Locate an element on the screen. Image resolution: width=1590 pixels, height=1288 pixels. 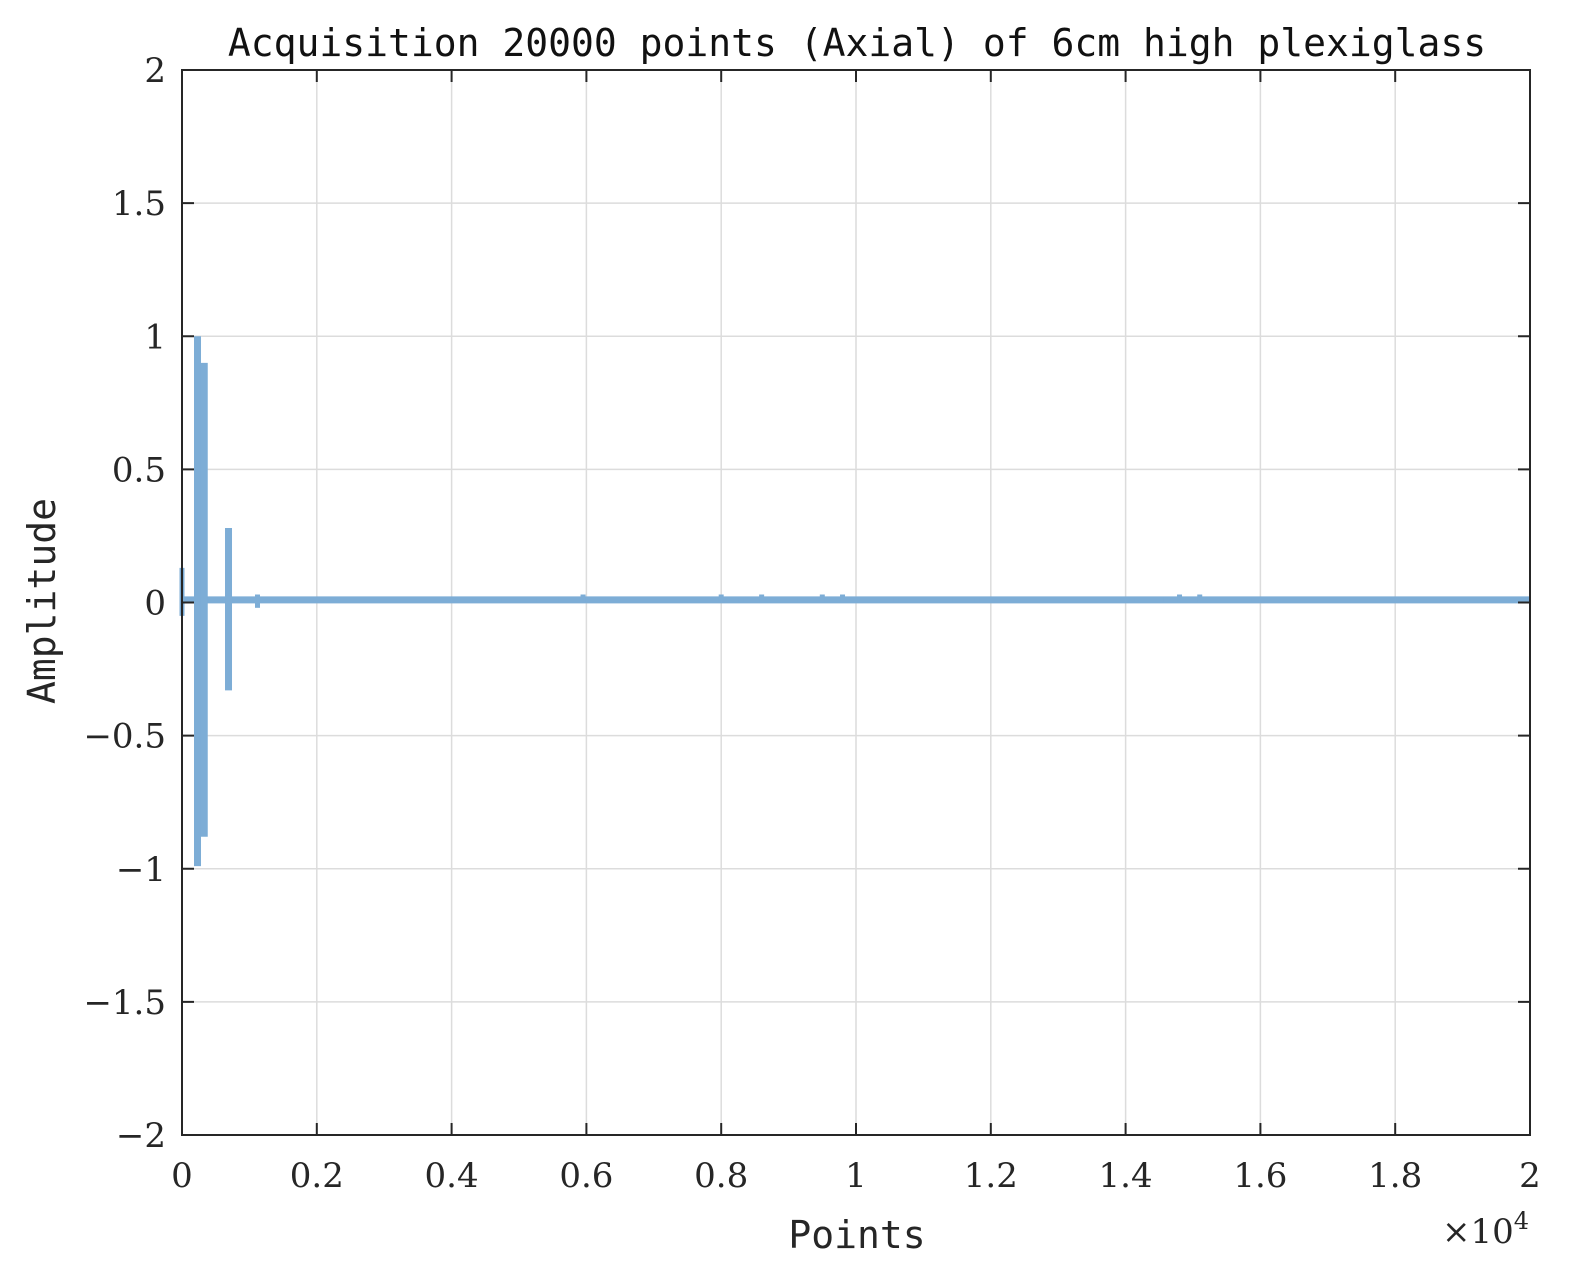
x-tick-label: 1.6 is located at coordinates (1260, 1176).